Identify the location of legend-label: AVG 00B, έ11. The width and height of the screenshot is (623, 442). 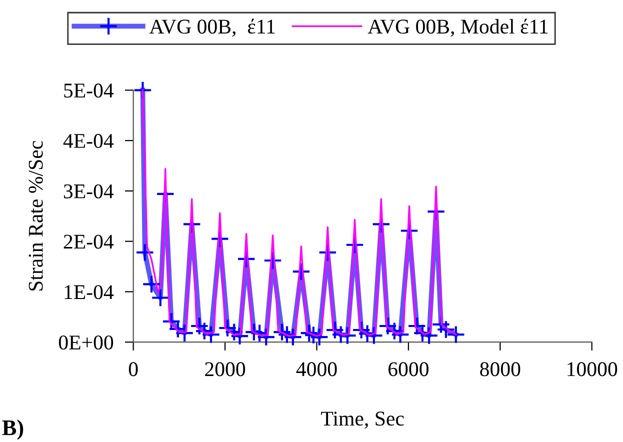
(212, 27).